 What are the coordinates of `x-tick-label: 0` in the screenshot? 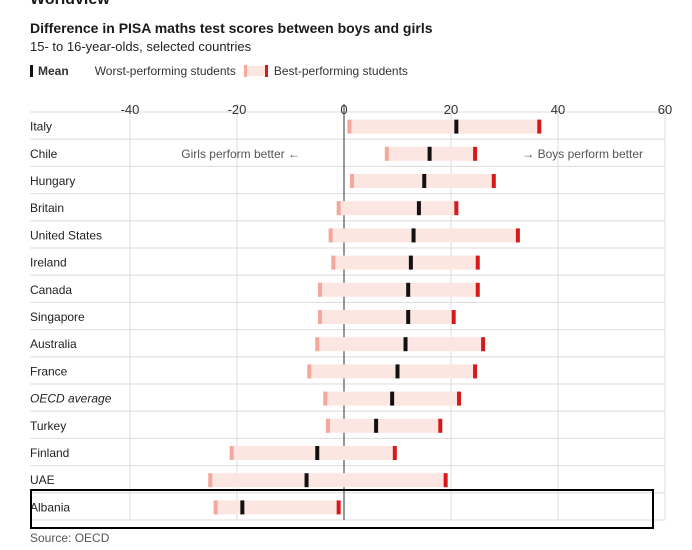 It's located at (343, 109).